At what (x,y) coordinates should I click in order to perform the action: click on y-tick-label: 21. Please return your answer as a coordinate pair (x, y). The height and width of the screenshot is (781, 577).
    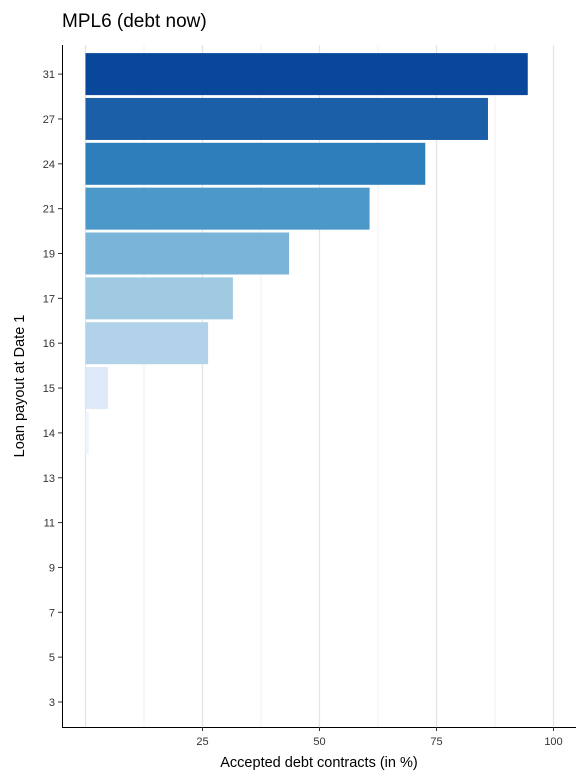
    Looking at the image, I should click on (49, 210).